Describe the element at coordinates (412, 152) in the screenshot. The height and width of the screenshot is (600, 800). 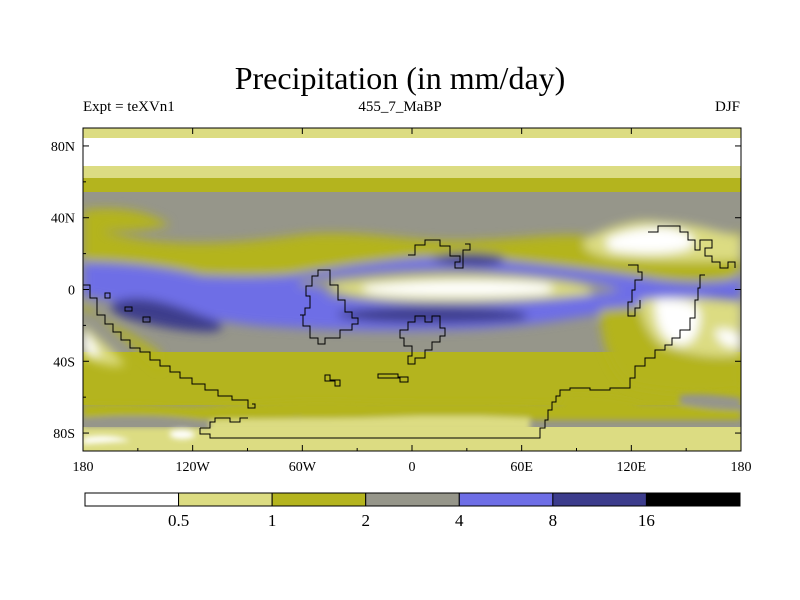
I see `band-arctic-dry` at that location.